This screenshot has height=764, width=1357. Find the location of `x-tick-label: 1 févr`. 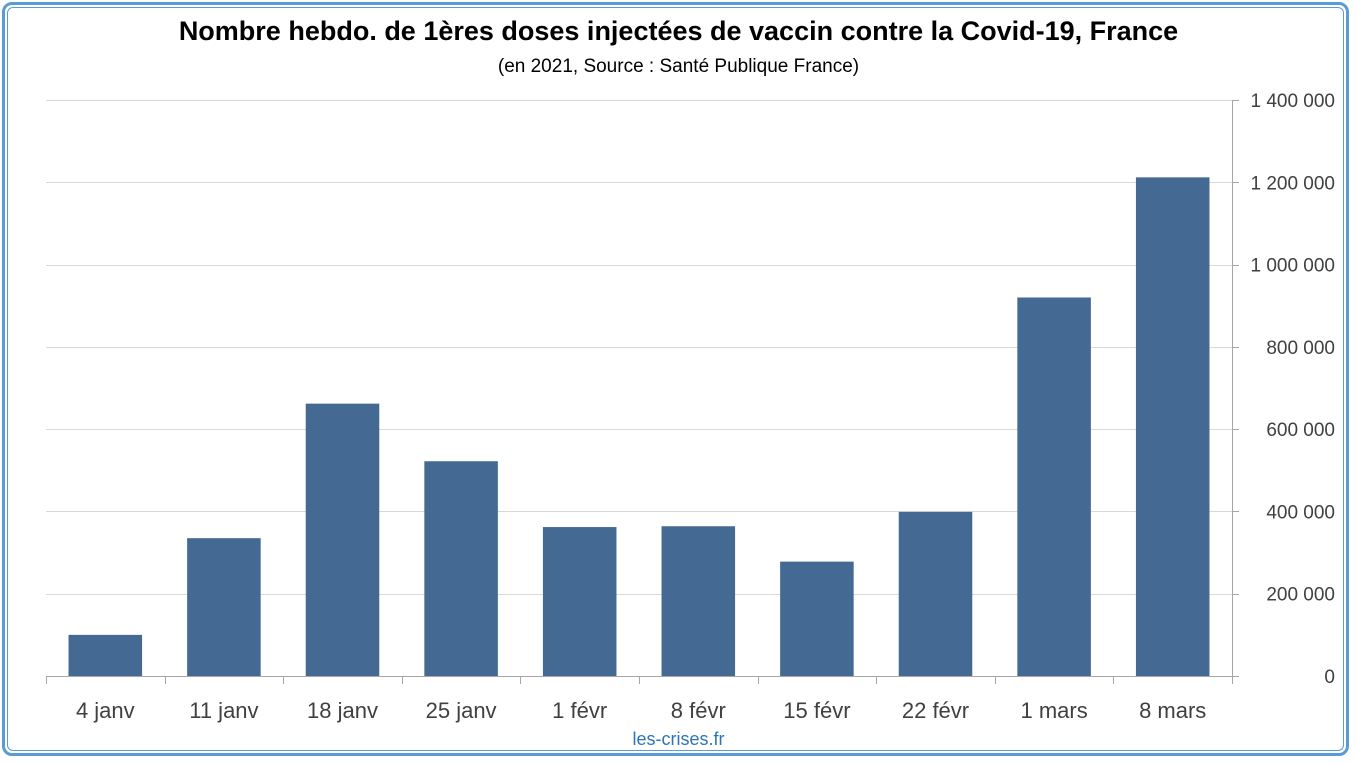

x-tick-label: 1 févr is located at coordinates (579, 710).